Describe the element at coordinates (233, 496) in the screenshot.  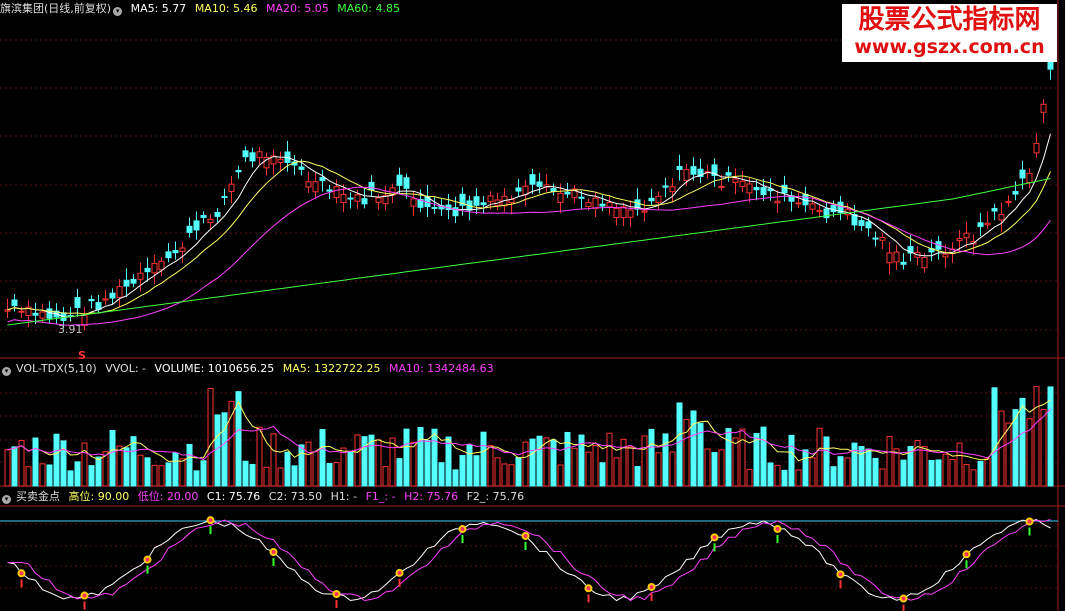
I see `c1-value: C1: 75.76` at that location.